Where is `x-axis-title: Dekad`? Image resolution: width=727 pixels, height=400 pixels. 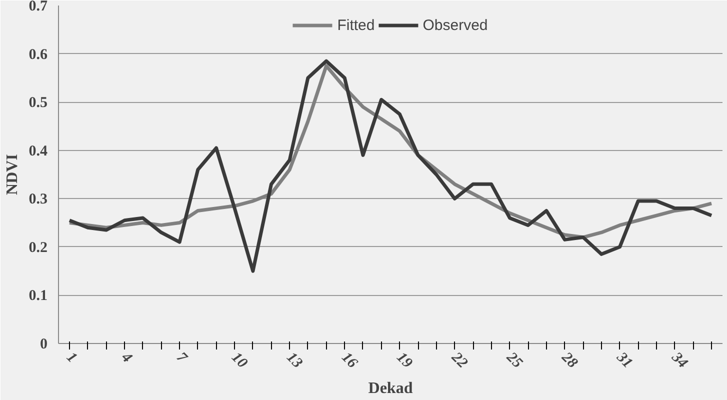 x-axis-title: Dekad is located at coordinates (390, 389).